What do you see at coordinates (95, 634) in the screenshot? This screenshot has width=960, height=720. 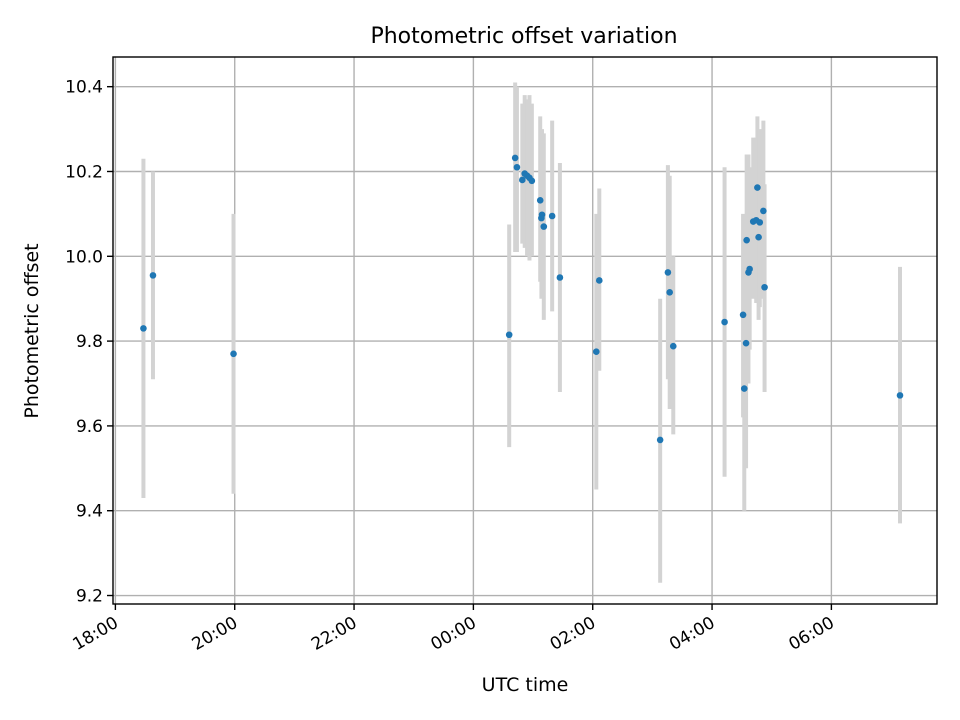 I see `x-tick-label: 18:00` at bounding box center [95, 634].